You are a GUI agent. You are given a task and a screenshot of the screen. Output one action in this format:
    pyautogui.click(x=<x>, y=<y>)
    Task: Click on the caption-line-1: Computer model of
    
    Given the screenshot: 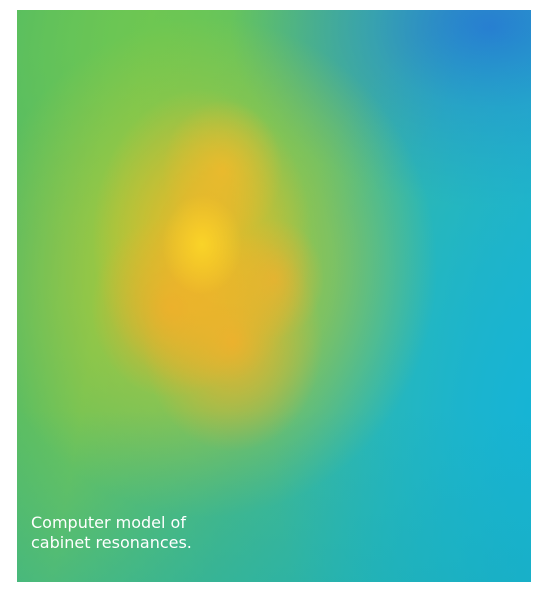 What is the action you would take?
    pyautogui.click(x=108, y=522)
    